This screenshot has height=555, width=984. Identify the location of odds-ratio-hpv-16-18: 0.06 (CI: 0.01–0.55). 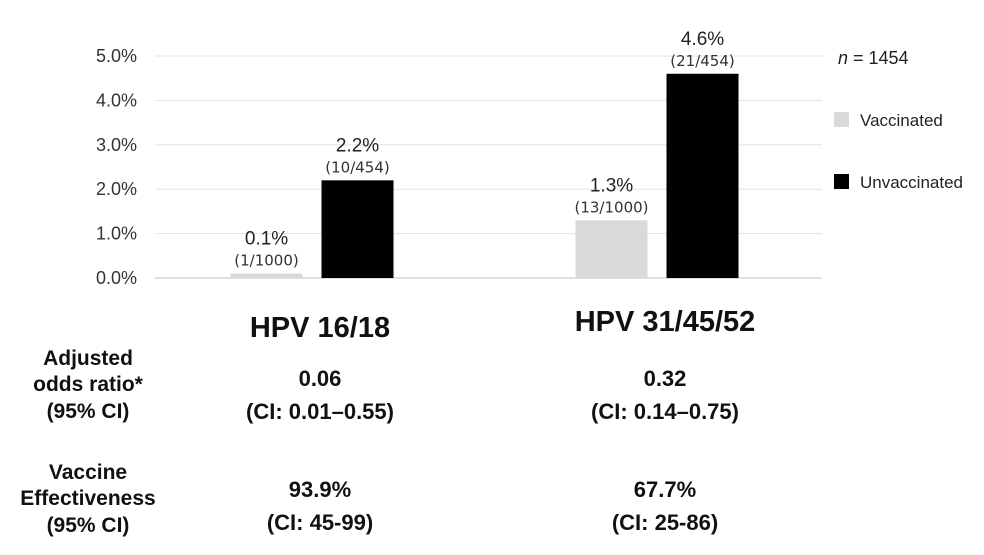
(320, 395).